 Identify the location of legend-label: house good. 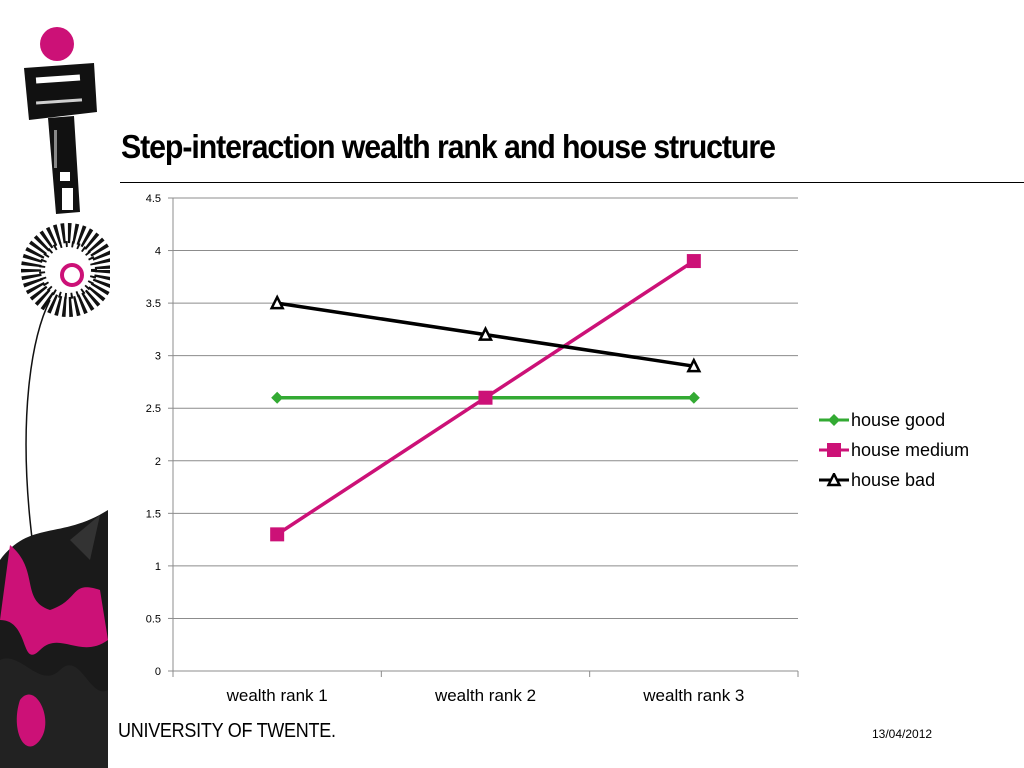
(898, 419).